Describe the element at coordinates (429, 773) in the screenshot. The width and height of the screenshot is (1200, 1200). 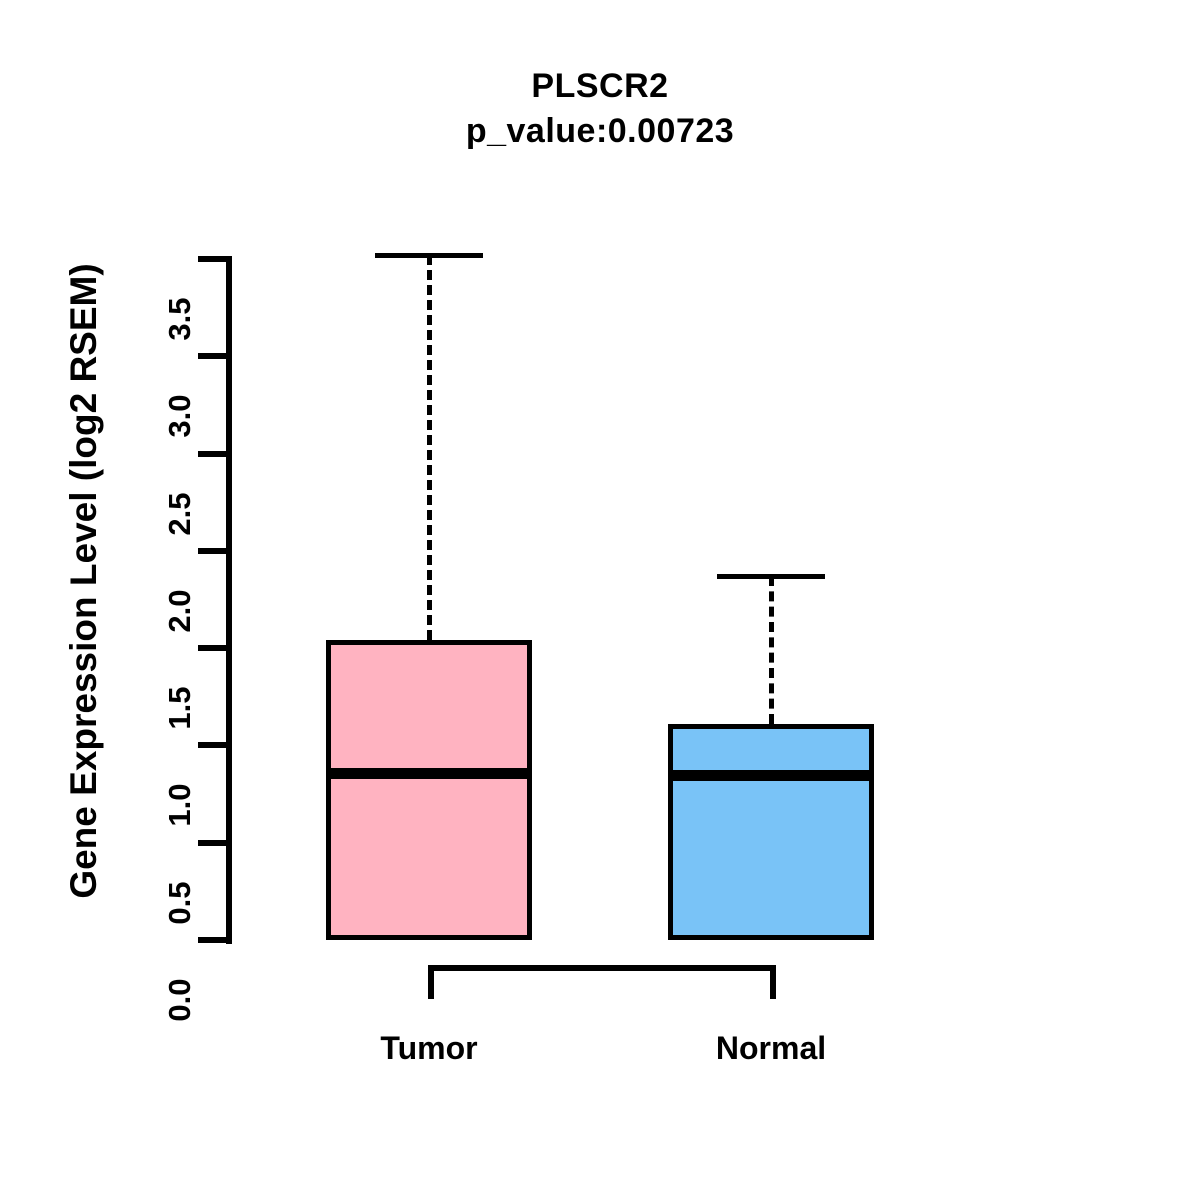
I see `median-line-tumor` at that location.